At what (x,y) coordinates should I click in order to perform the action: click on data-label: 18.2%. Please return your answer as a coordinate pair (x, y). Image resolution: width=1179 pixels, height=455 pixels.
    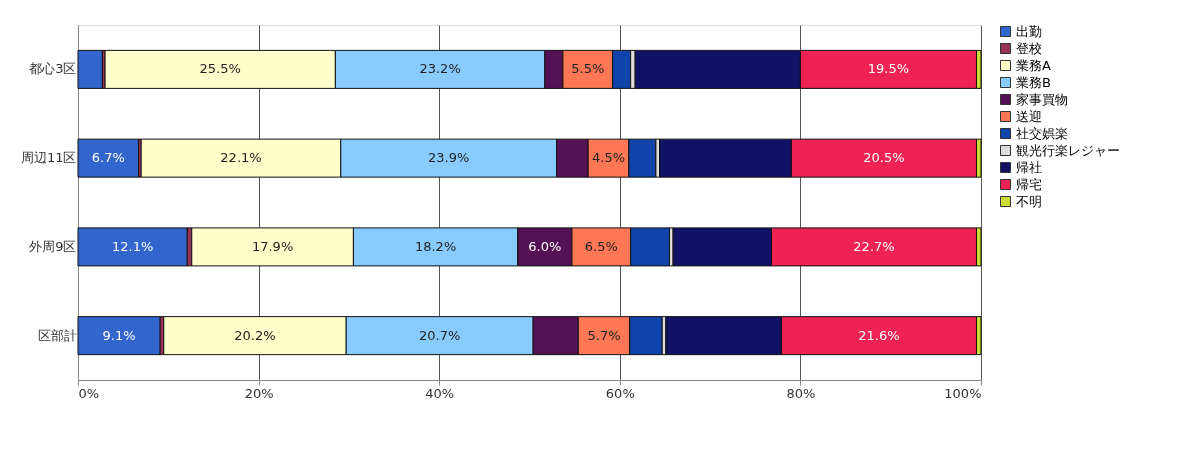
    Looking at the image, I should click on (435, 246).